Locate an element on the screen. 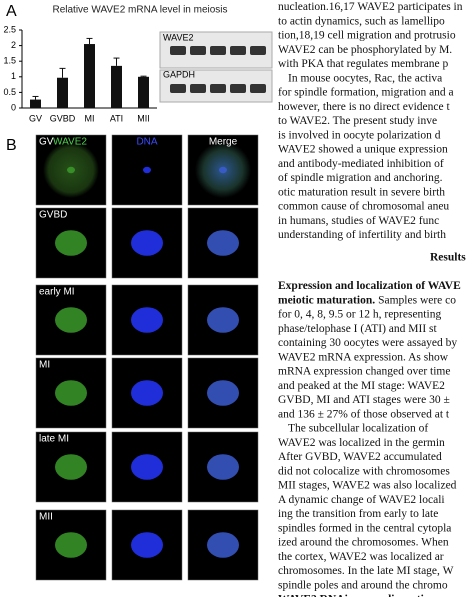  line-text: In mouse oocytes, Rac, the activa is located at coordinates (365, 78).